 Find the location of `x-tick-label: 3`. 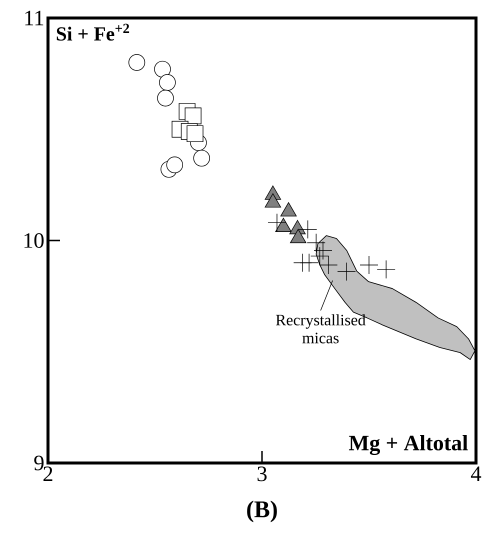

x-tick-label: 3 is located at coordinates (262, 474).